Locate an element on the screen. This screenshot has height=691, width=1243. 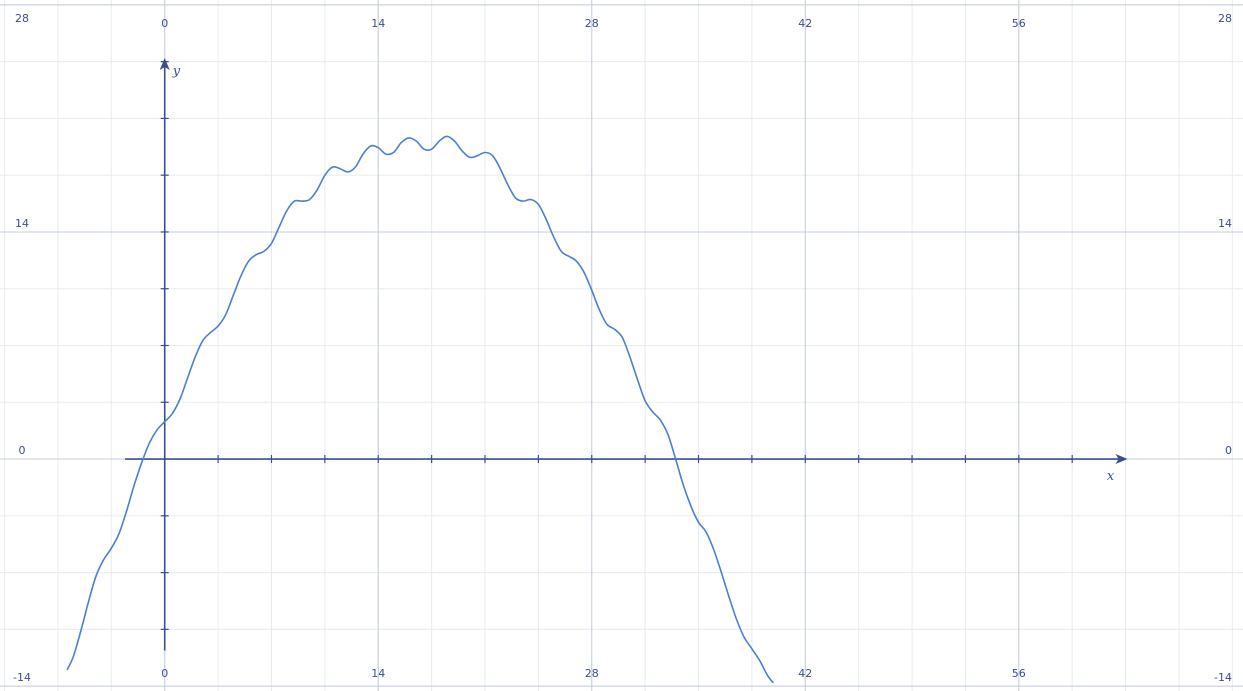
y-tick-label-right: 0 is located at coordinates (1228, 450).